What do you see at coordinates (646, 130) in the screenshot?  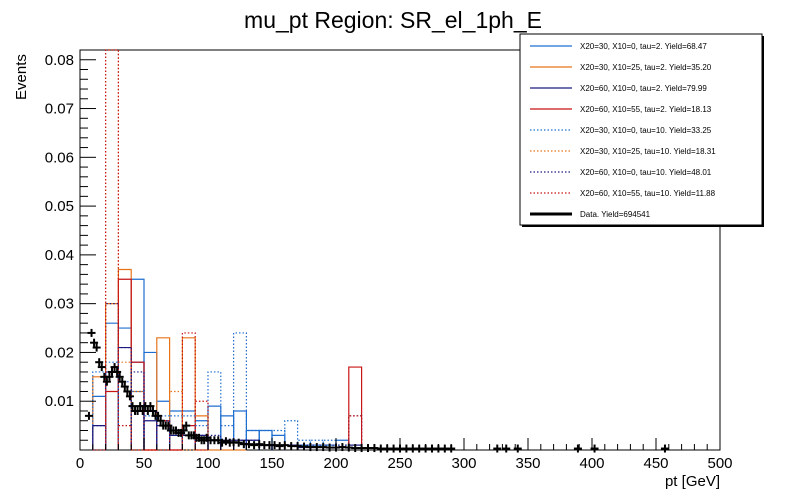 I see `legend-label: X20=30, X10=0, tau=10. Yield=33.25` at bounding box center [646, 130].